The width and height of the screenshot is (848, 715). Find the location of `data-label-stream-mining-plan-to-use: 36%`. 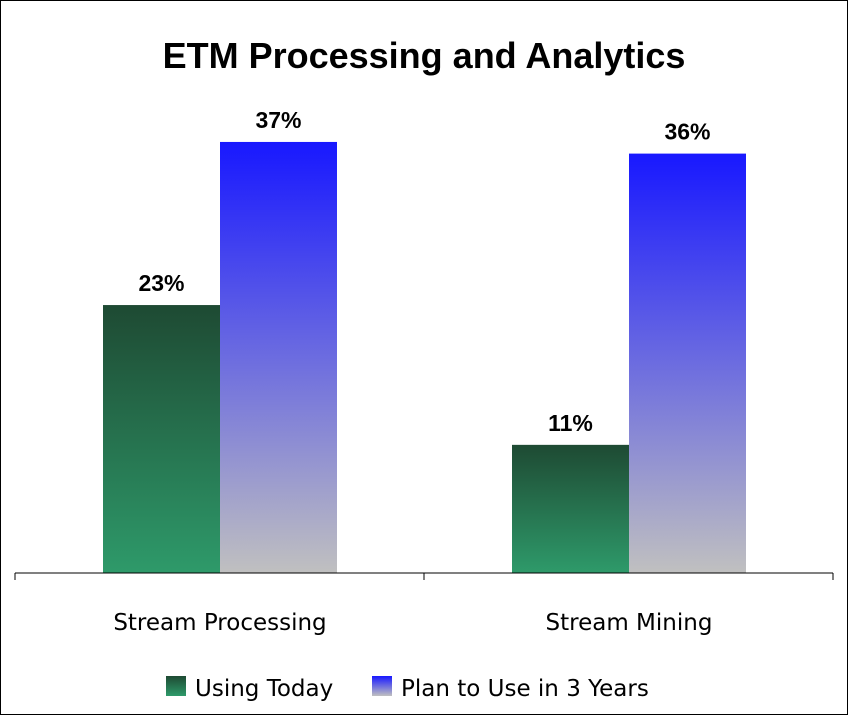

data-label-stream-mining-plan-to-use: 36% is located at coordinates (687, 132).